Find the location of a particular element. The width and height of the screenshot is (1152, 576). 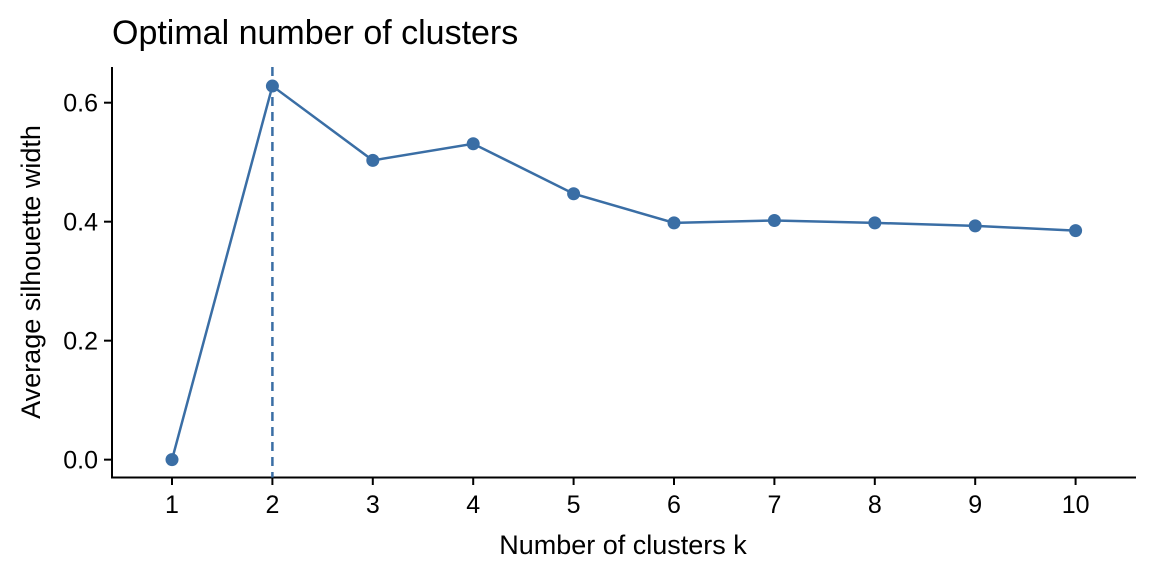

data-point-k10 is located at coordinates (1076, 231).